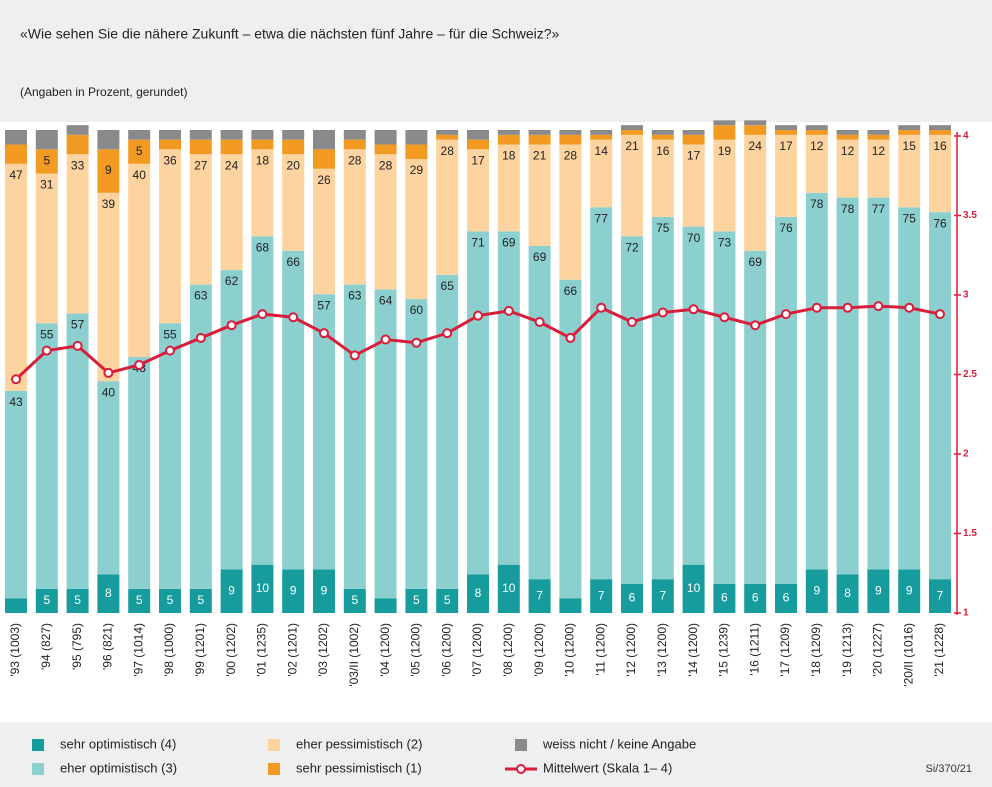 The image size is (992, 787). I want to click on y2-tick-label: 3, so click(966, 295).